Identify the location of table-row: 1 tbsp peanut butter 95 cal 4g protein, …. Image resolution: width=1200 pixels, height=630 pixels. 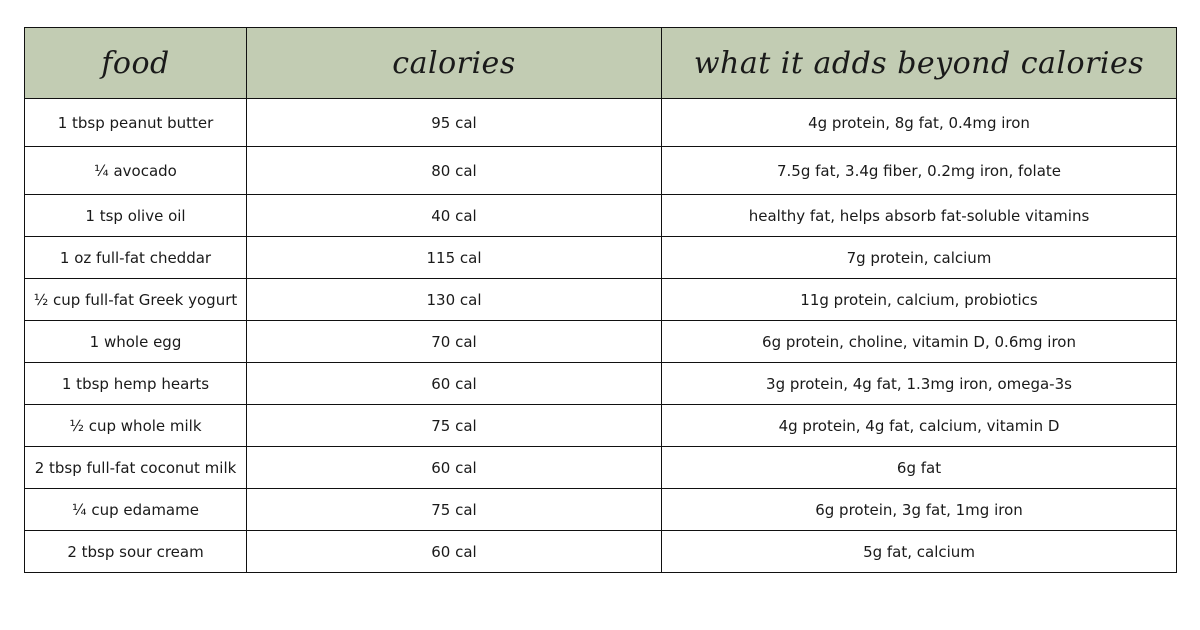
(600, 122).